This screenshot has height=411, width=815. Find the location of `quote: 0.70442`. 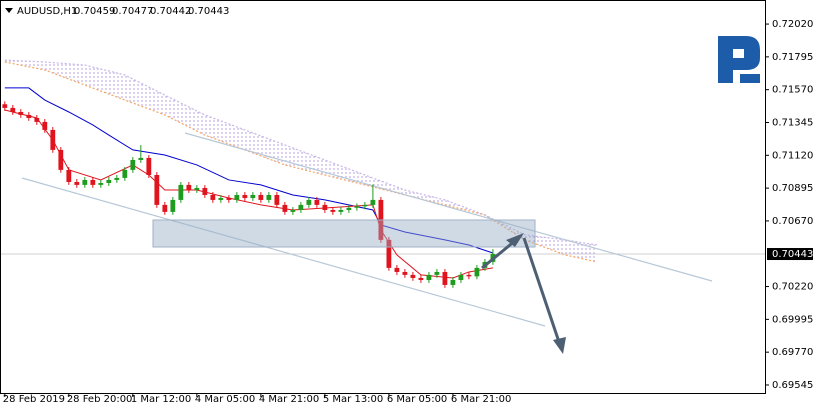

quote: 0.70442 is located at coordinates (170, 11).